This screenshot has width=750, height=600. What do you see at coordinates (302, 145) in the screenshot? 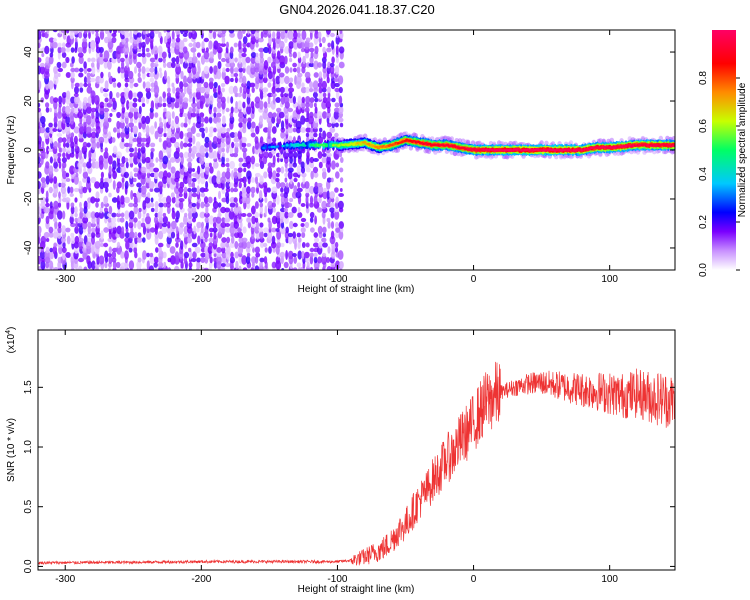
I see `spectrogram-ridge-cell` at bounding box center [302, 145].